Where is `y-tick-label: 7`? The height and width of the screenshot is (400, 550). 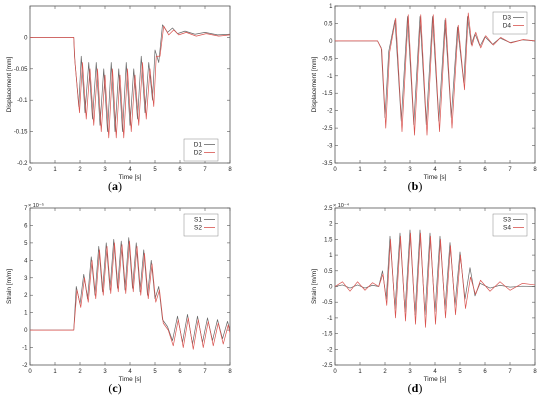 y-tick-label: 7 is located at coordinates (26, 209).